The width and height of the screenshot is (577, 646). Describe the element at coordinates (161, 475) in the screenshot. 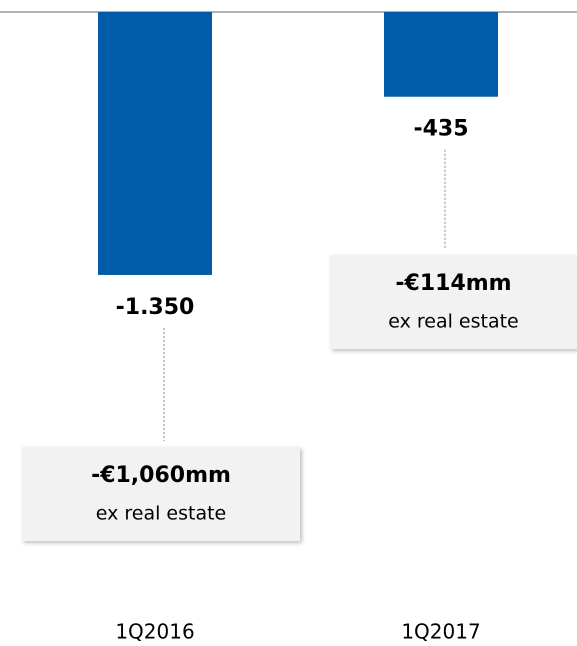

I see `annotation-text: -€1,060mm` at that location.